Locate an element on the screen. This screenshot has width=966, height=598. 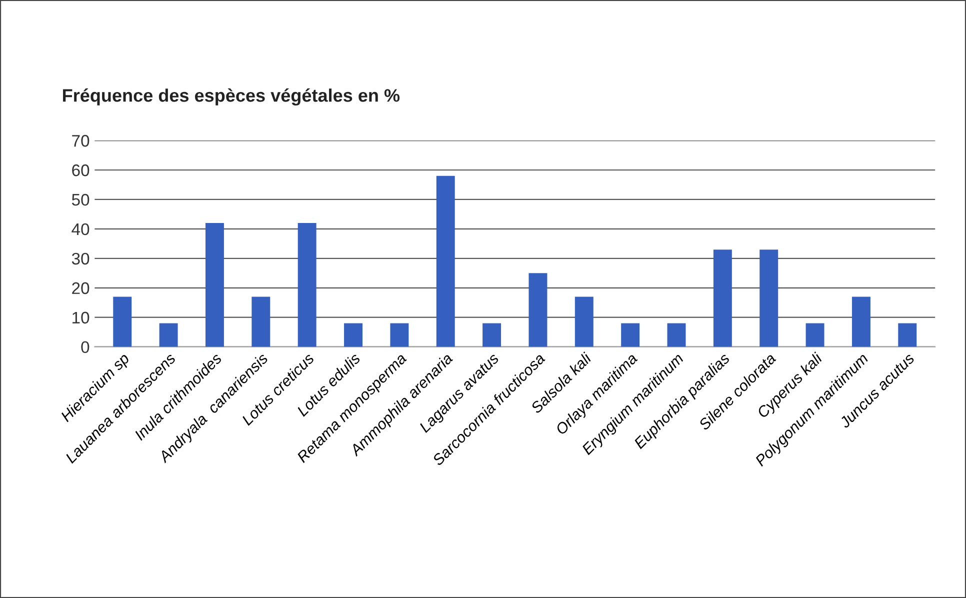
y-tick-label: 70 is located at coordinates (81, 140).